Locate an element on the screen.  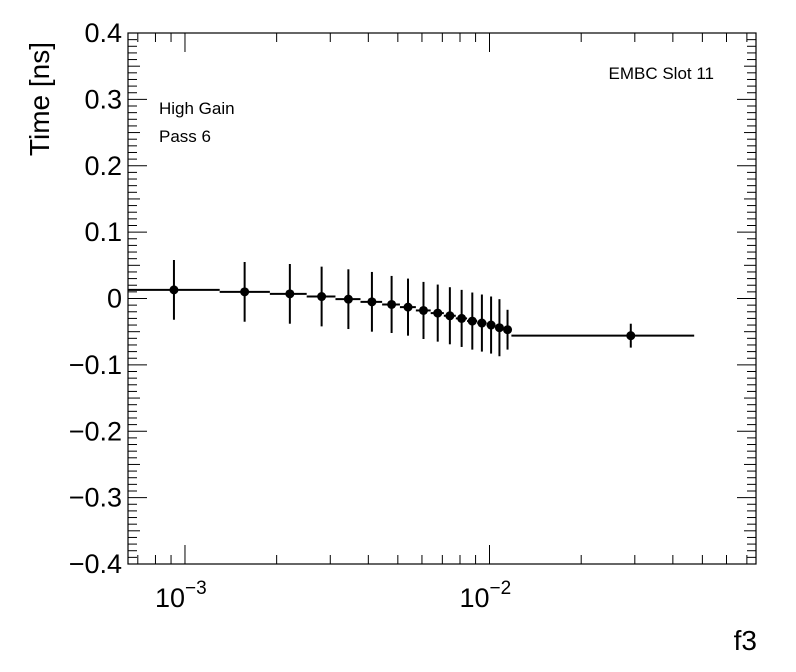
y-tick-label: −0.1 is located at coordinates (95, 365).